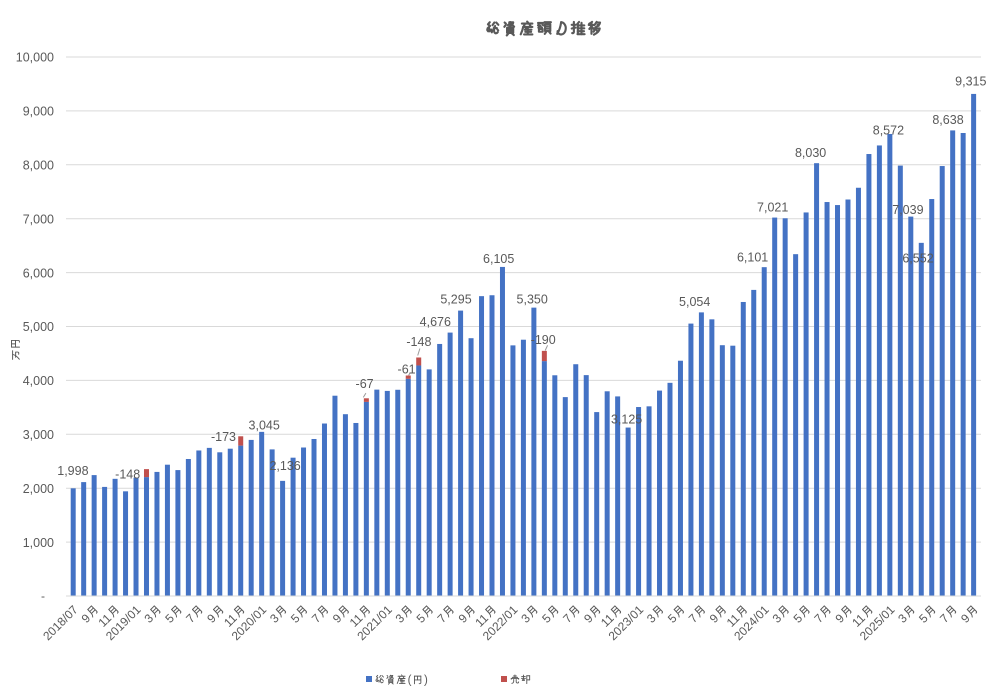 The width and height of the screenshot is (1006, 692). Describe the element at coordinates (407, 369) in the screenshot. I see `svg-text: -61` at that location.